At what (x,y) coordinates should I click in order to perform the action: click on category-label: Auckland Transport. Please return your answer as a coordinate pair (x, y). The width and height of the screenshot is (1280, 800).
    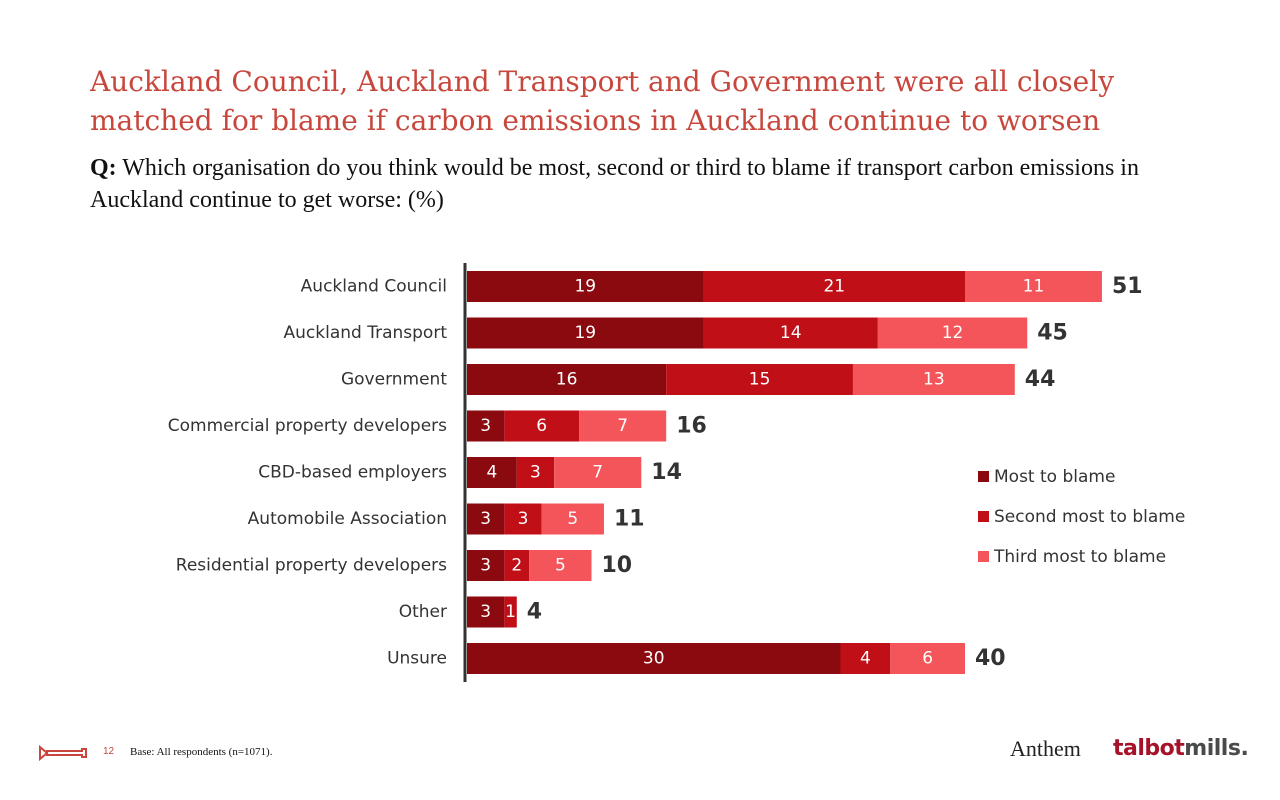
    Looking at the image, I should click on (366, 333).